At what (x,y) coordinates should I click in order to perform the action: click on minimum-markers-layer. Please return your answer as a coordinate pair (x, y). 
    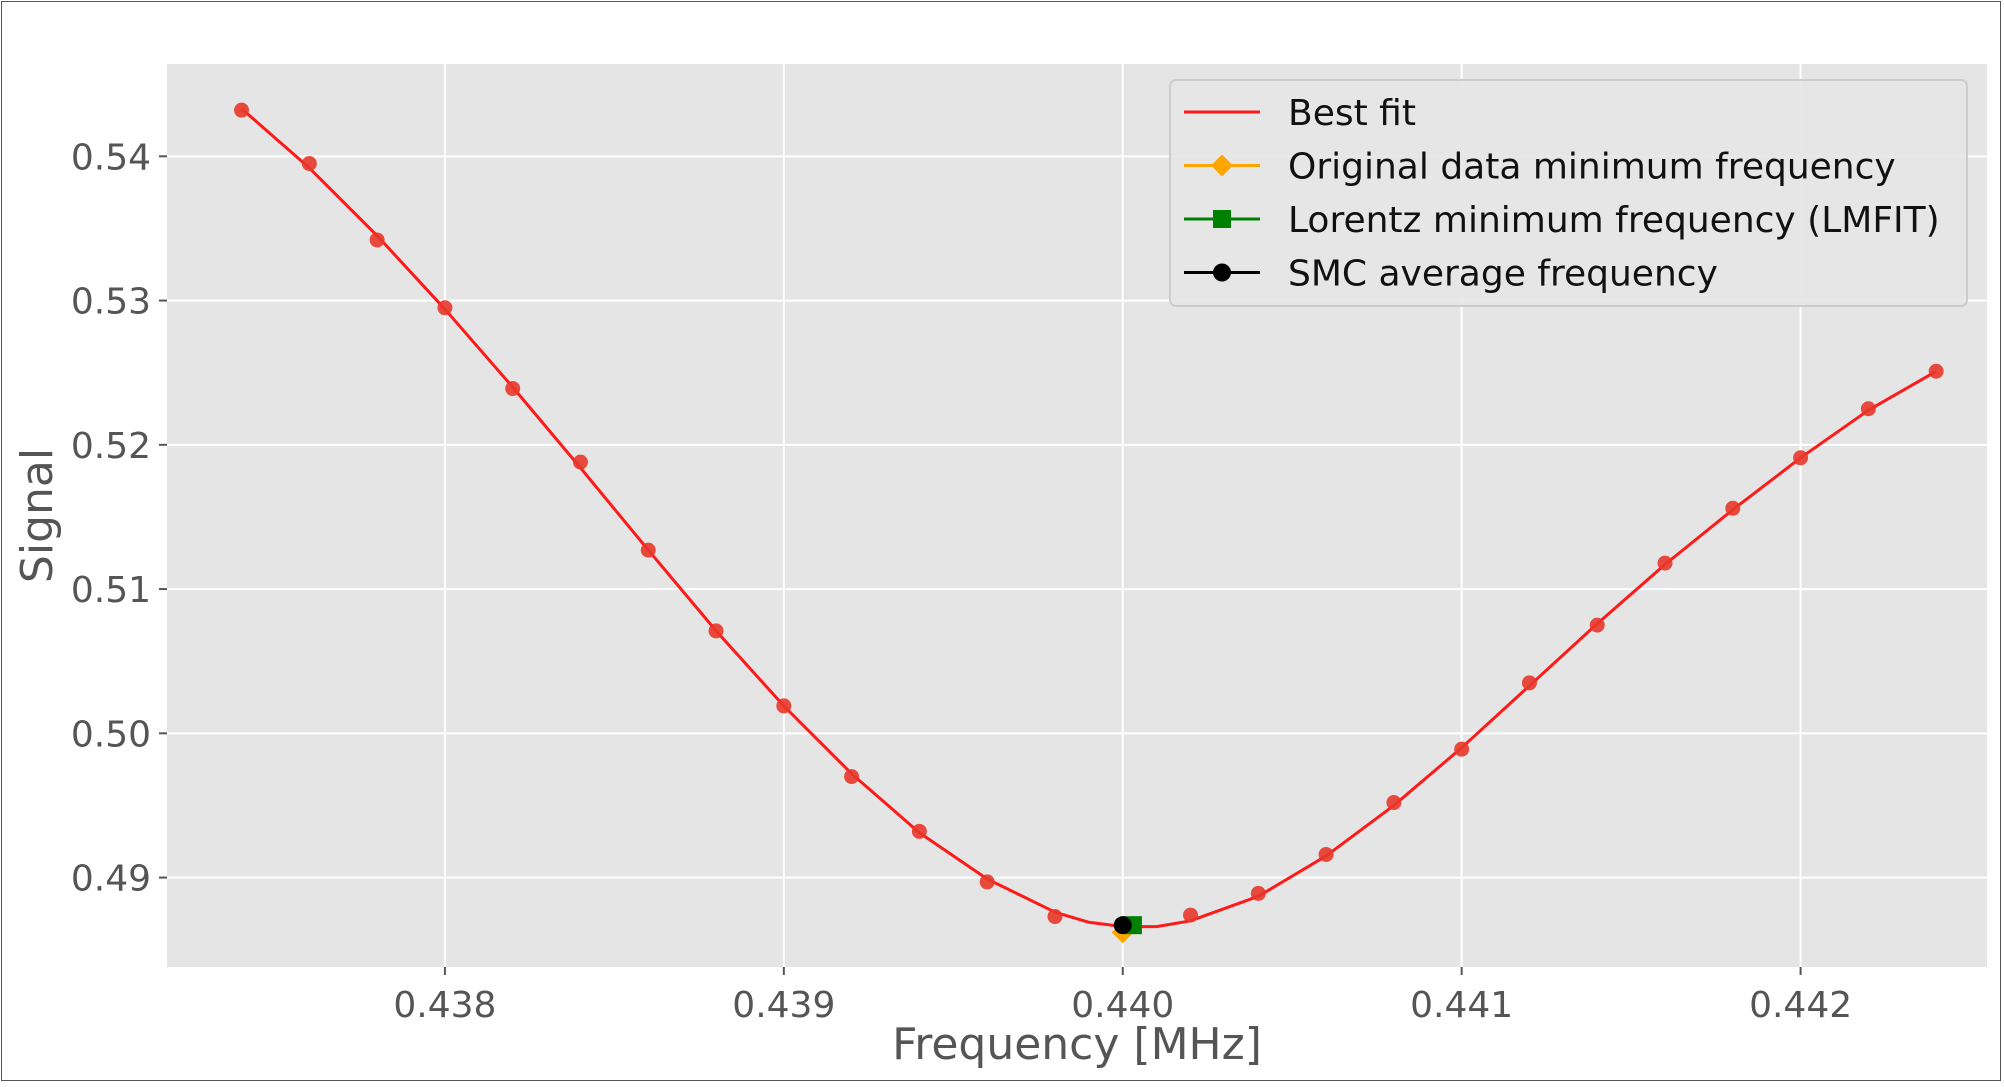
    Looking at the image, I should click on (1126, 930).